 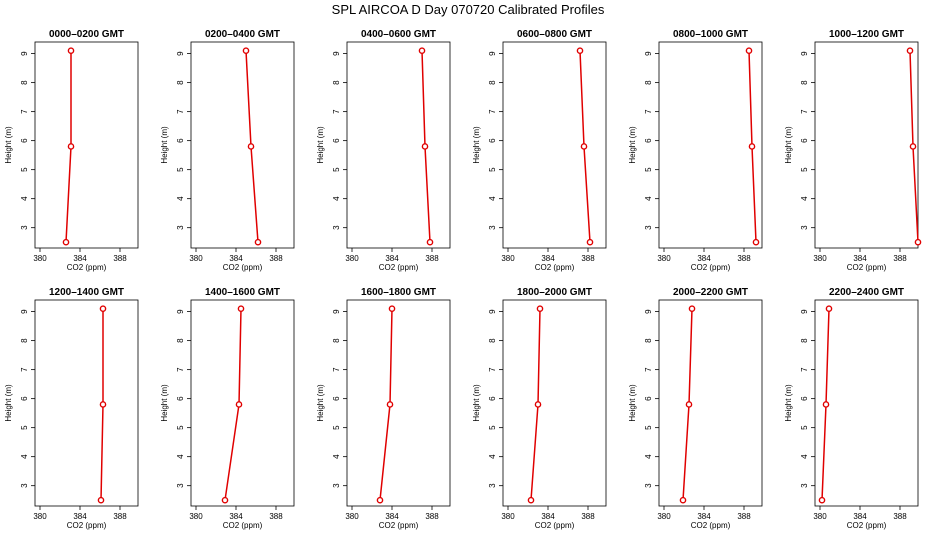 I want to click on panel-title: 1800–2000 GMT, so click(x=554, y=292).